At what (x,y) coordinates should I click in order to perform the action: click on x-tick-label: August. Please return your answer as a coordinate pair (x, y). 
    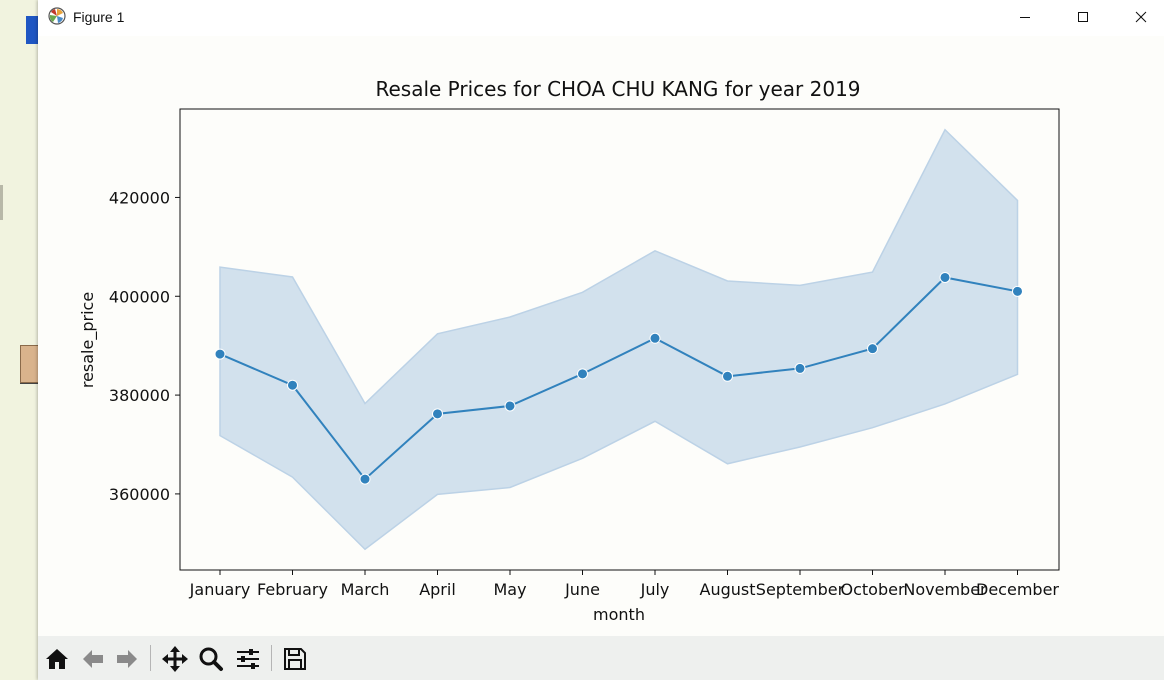
    Looking at the image, I should click on (728, 589).